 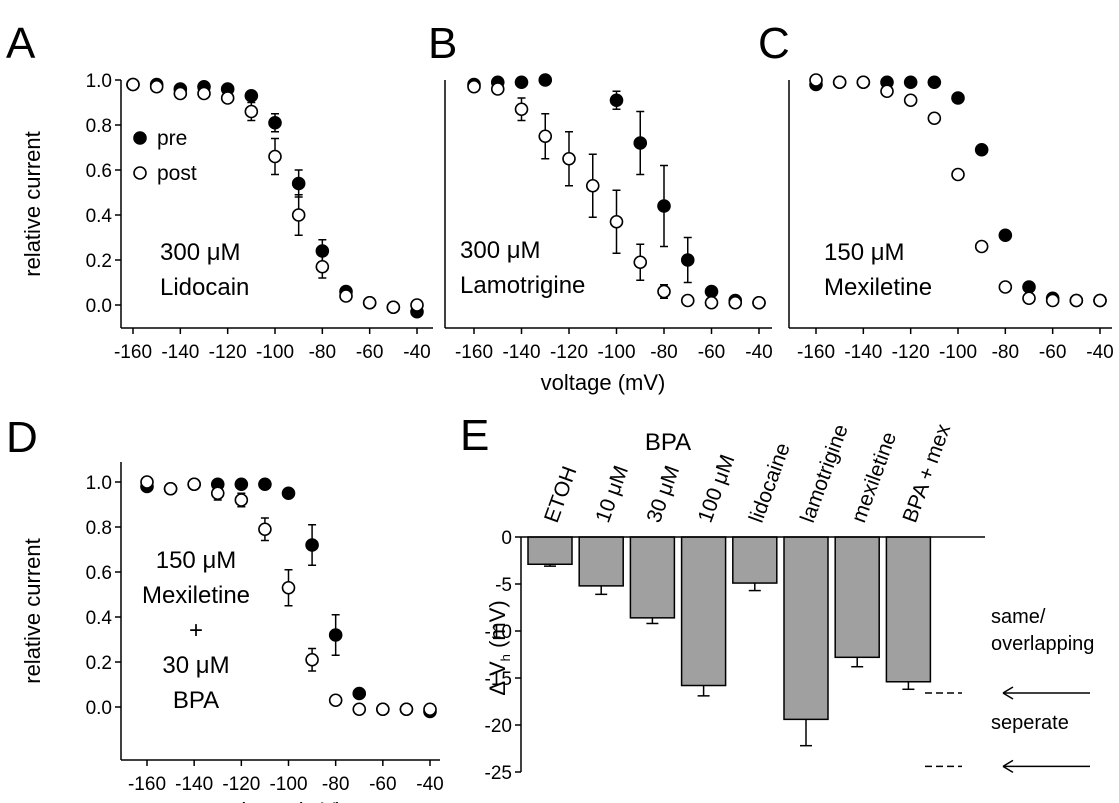 I want to click on y-tick-label: 0.6, so click(x=99, y=573).